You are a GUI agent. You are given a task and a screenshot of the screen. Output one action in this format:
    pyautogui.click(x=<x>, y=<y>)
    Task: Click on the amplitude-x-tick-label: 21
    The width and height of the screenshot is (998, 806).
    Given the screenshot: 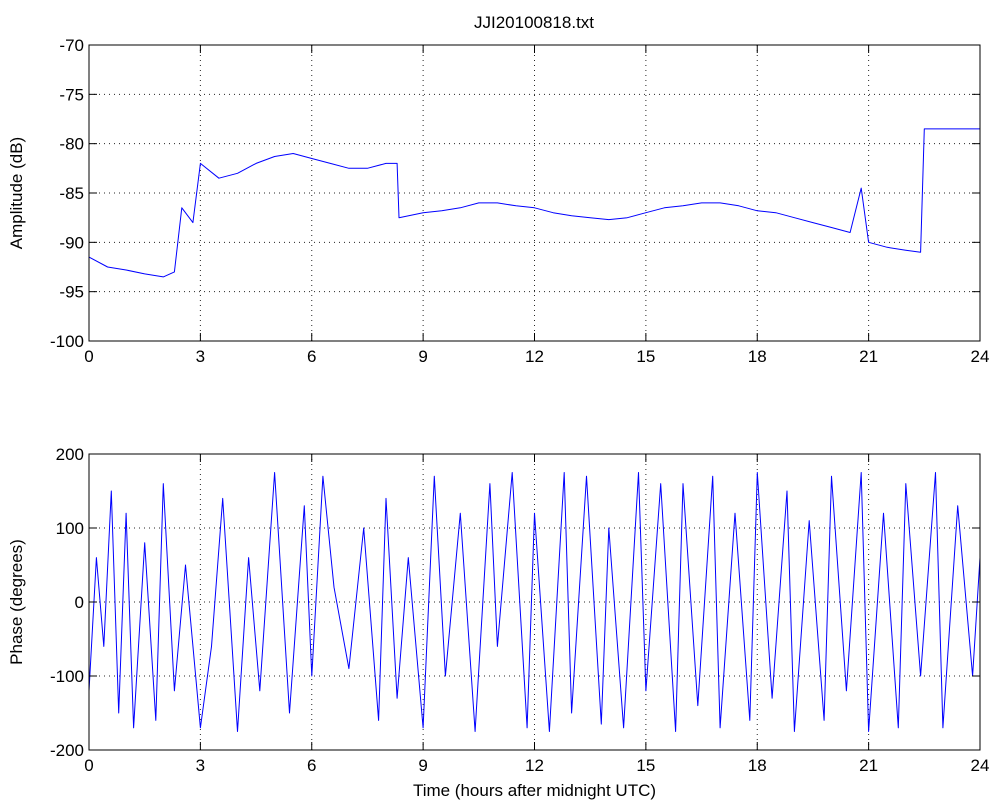 What is the action you would take?
    pyautogui.click(x=868, y=356)
    